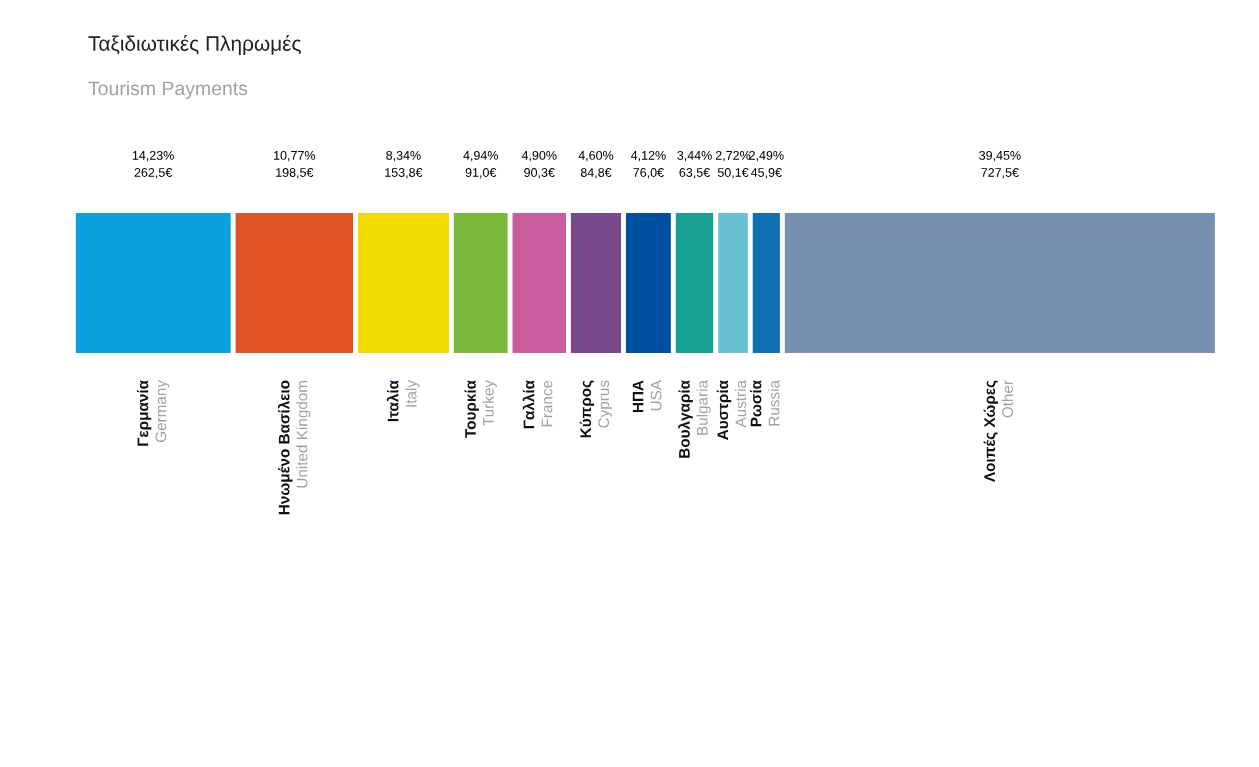 This screenshot has width=1259, height=767. I want to click on category-label: Ηνωμένο Βασίλειο United Kingdom, so click(294, 447).